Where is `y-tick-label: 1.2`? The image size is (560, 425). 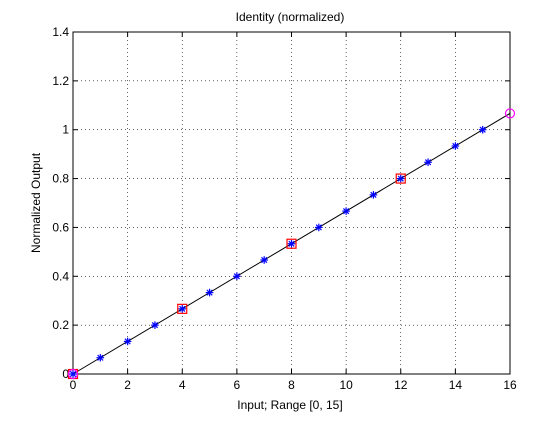
y-tick-label: 1.2 is located at coordinates (60, 81).